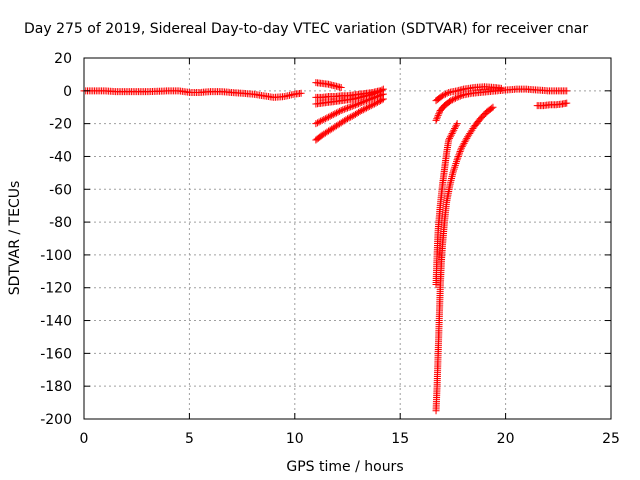  Describe the element at coordinates (344, 467) in the screenshot. I see `x-axis-label: GPS time / hours` at that location.